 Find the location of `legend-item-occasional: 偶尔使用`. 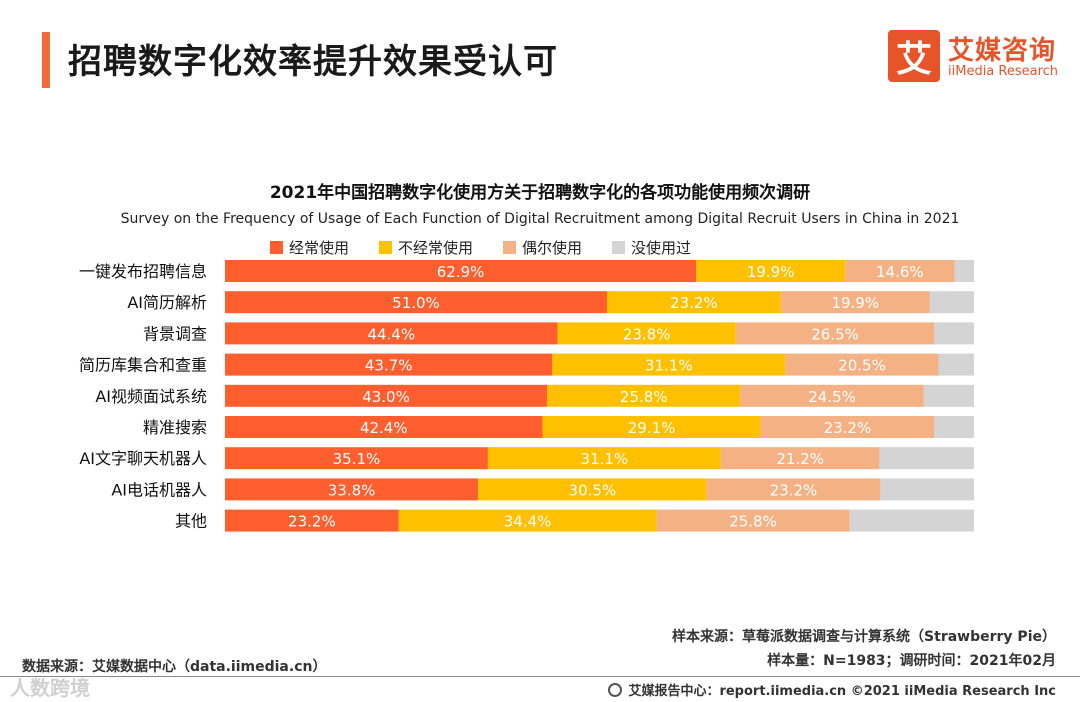

legend-item-occasional: 偶尔使用 is located at coordinates (542, 247).